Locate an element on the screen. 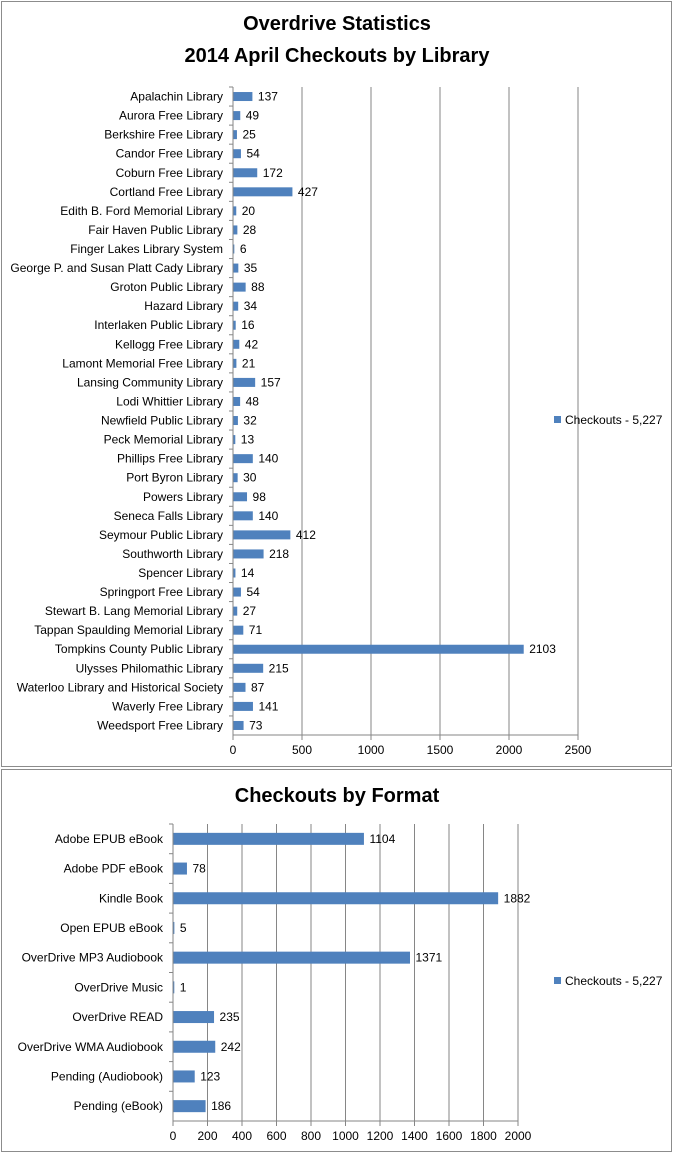  category-label: Tappan Spaulding Memorial Library is located at coordinates (128, 630).